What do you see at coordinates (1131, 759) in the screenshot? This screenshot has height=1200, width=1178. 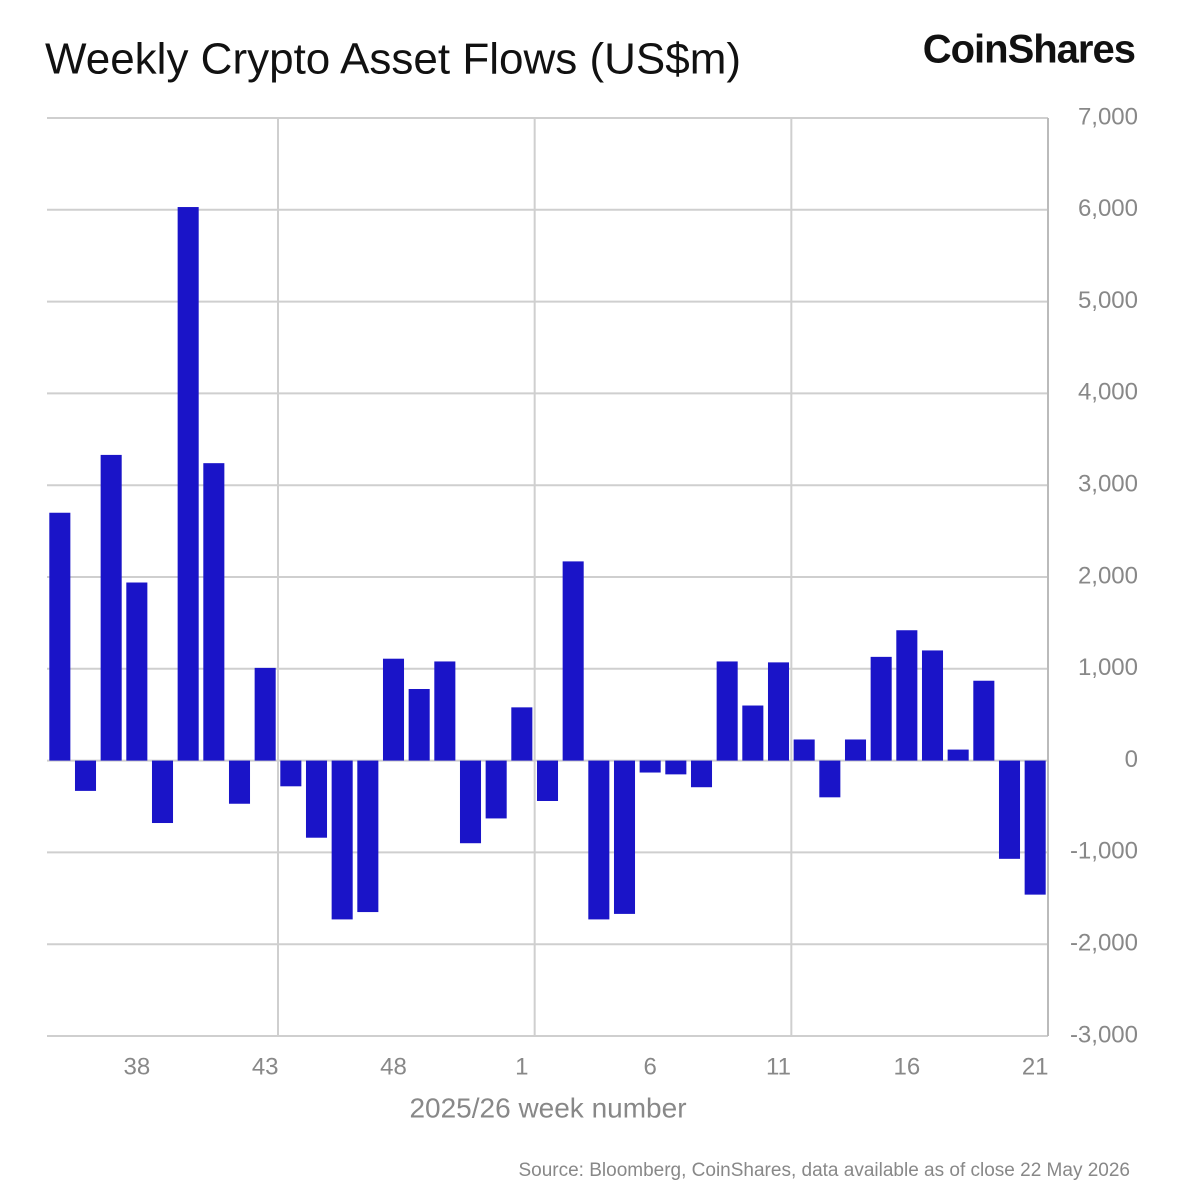 I see `y-tick-label: 0` at bounding box center [1131, 759].